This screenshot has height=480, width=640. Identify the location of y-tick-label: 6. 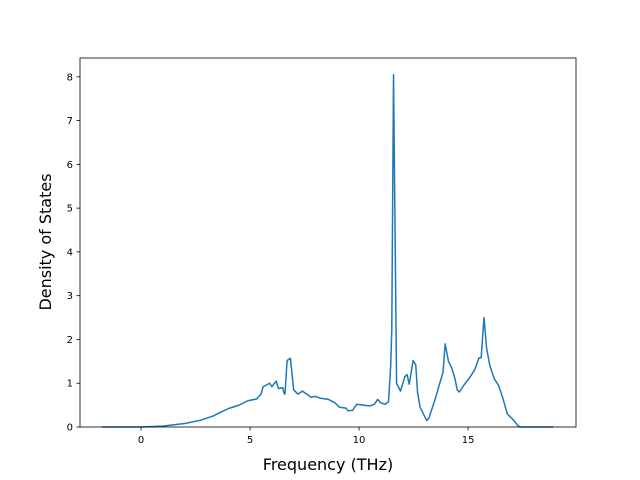
(70, 165).